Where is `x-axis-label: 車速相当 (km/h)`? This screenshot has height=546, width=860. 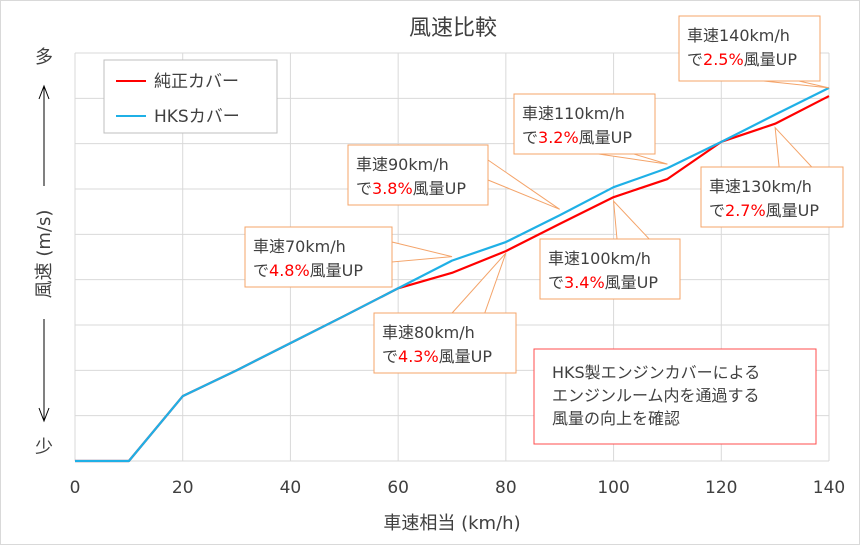
x-axis-label: 車速相当 (km/h) is located at coordinates (451, 523).